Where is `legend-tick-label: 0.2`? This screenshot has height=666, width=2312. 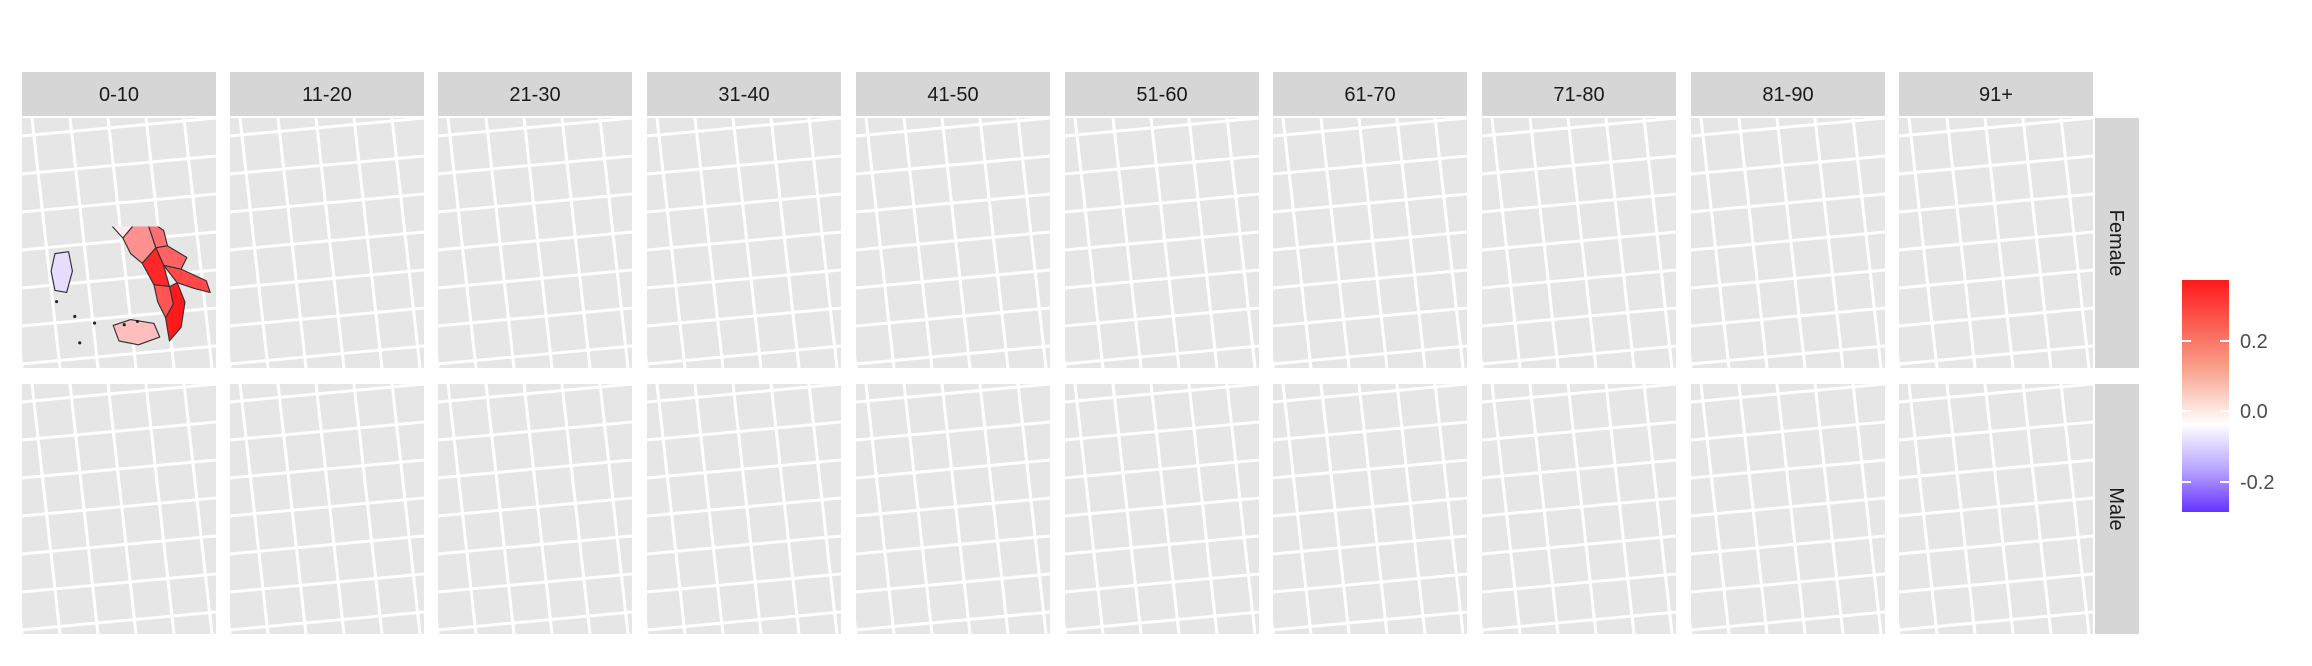 legend-tick-label: 0.2 is located at coordinates (2254, 342).